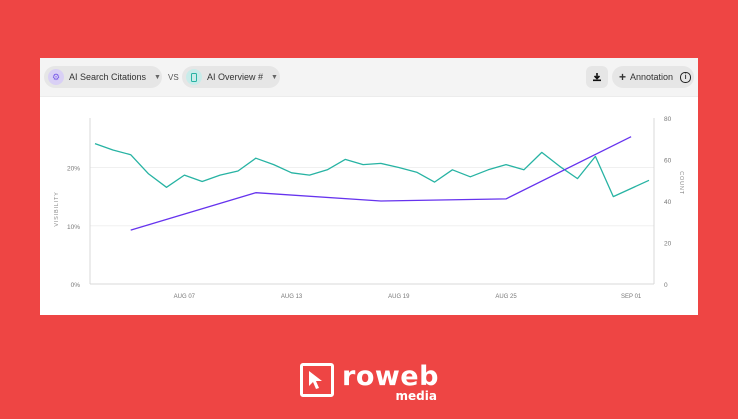 Image resolution: width=738 pixels, height=419 pixels. Describe the element at coordinates (73, 227) in the screenshot. I see `y-left-tick-label: 10%` at that location.